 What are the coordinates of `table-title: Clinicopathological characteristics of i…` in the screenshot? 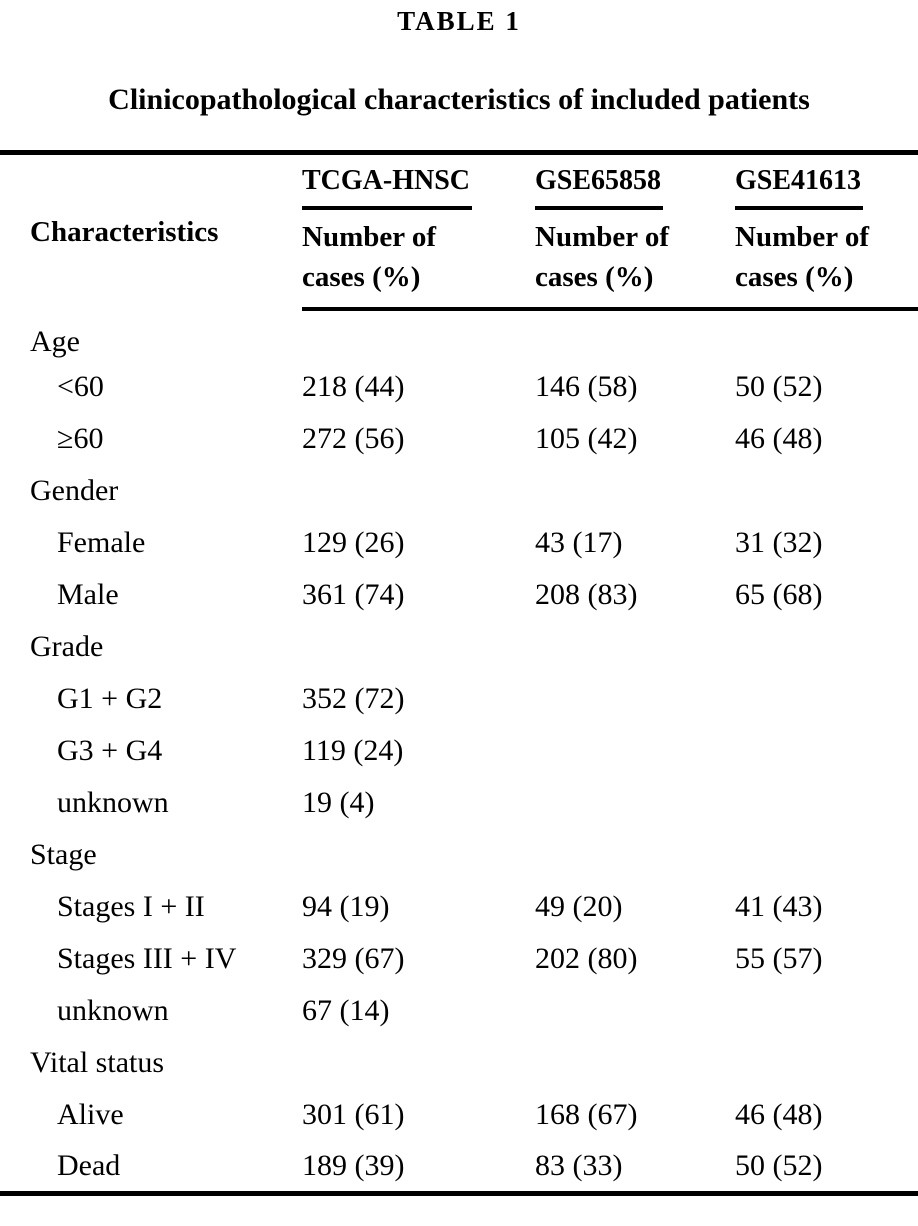 It's located at (459, 99).